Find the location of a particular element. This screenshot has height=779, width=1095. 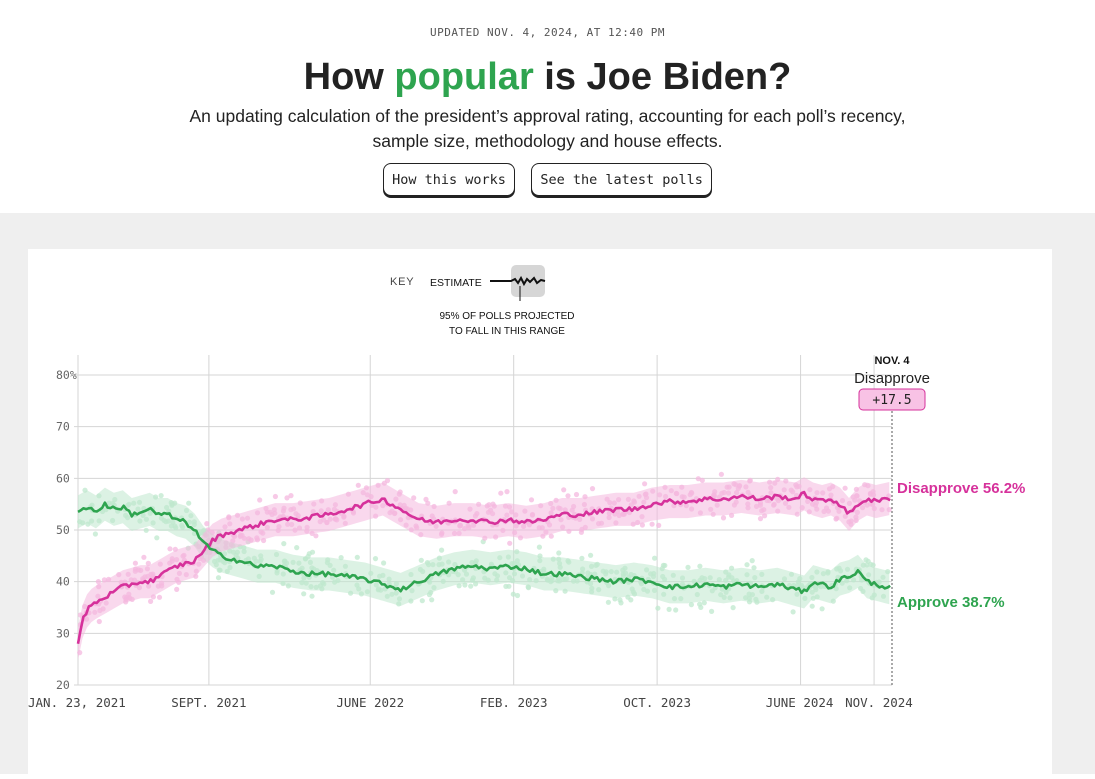

y-tick-label: 30 is located at coordinates (63, 633).